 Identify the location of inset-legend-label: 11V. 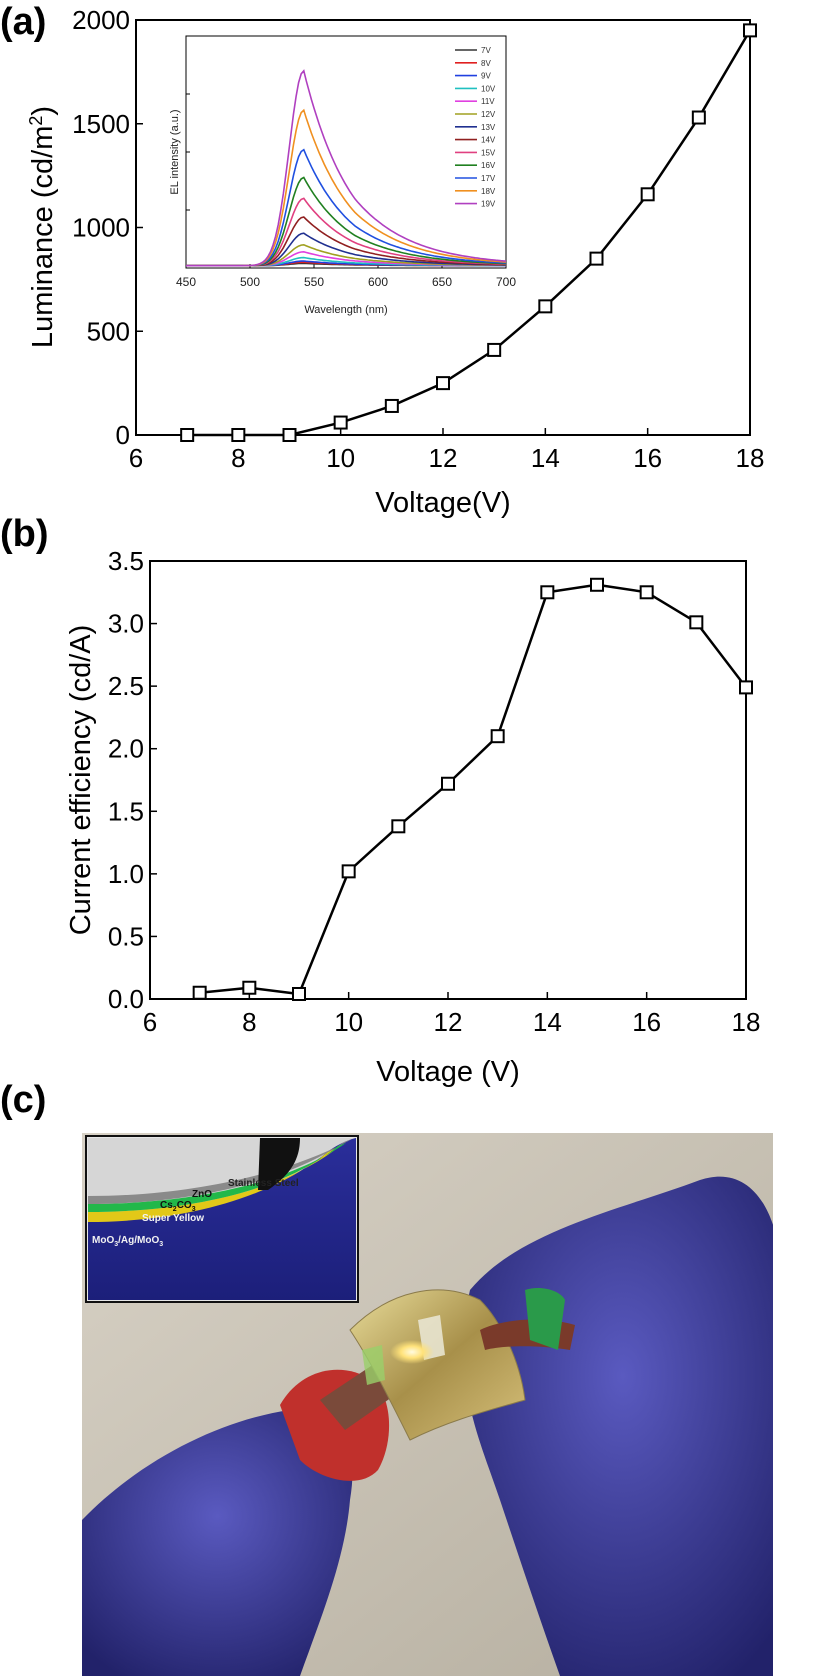
(488, 101).